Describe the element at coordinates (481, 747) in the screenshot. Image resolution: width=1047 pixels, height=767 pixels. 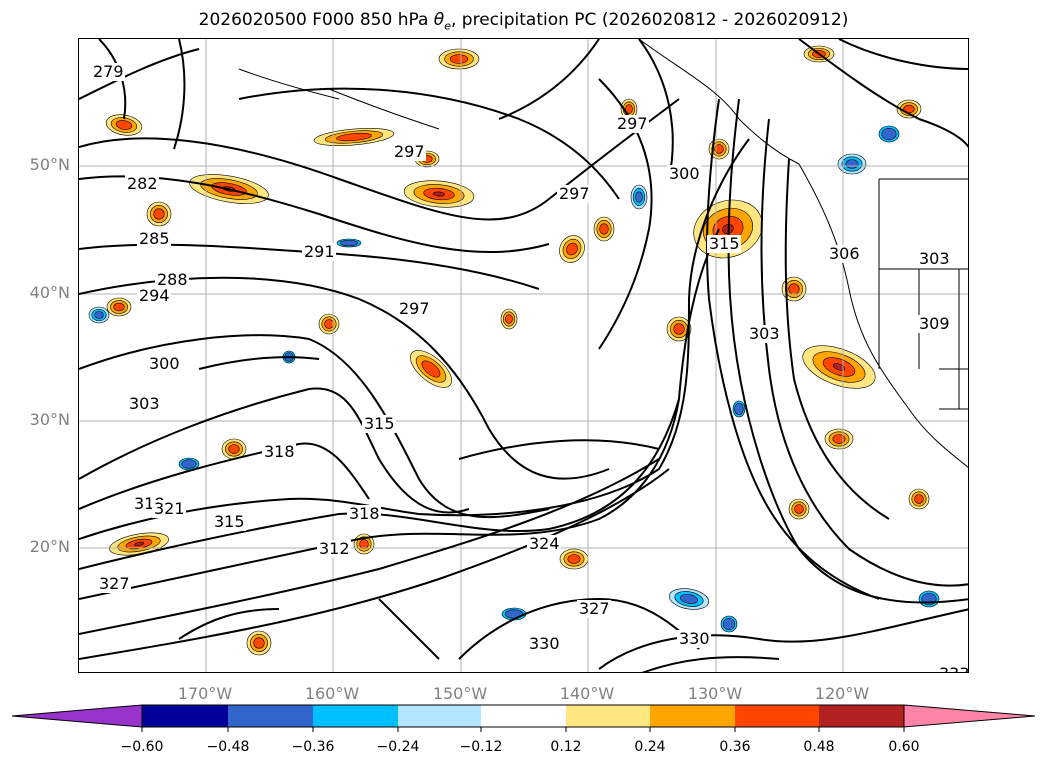
I see `colorbar-tick-label: −0.12` at that location.